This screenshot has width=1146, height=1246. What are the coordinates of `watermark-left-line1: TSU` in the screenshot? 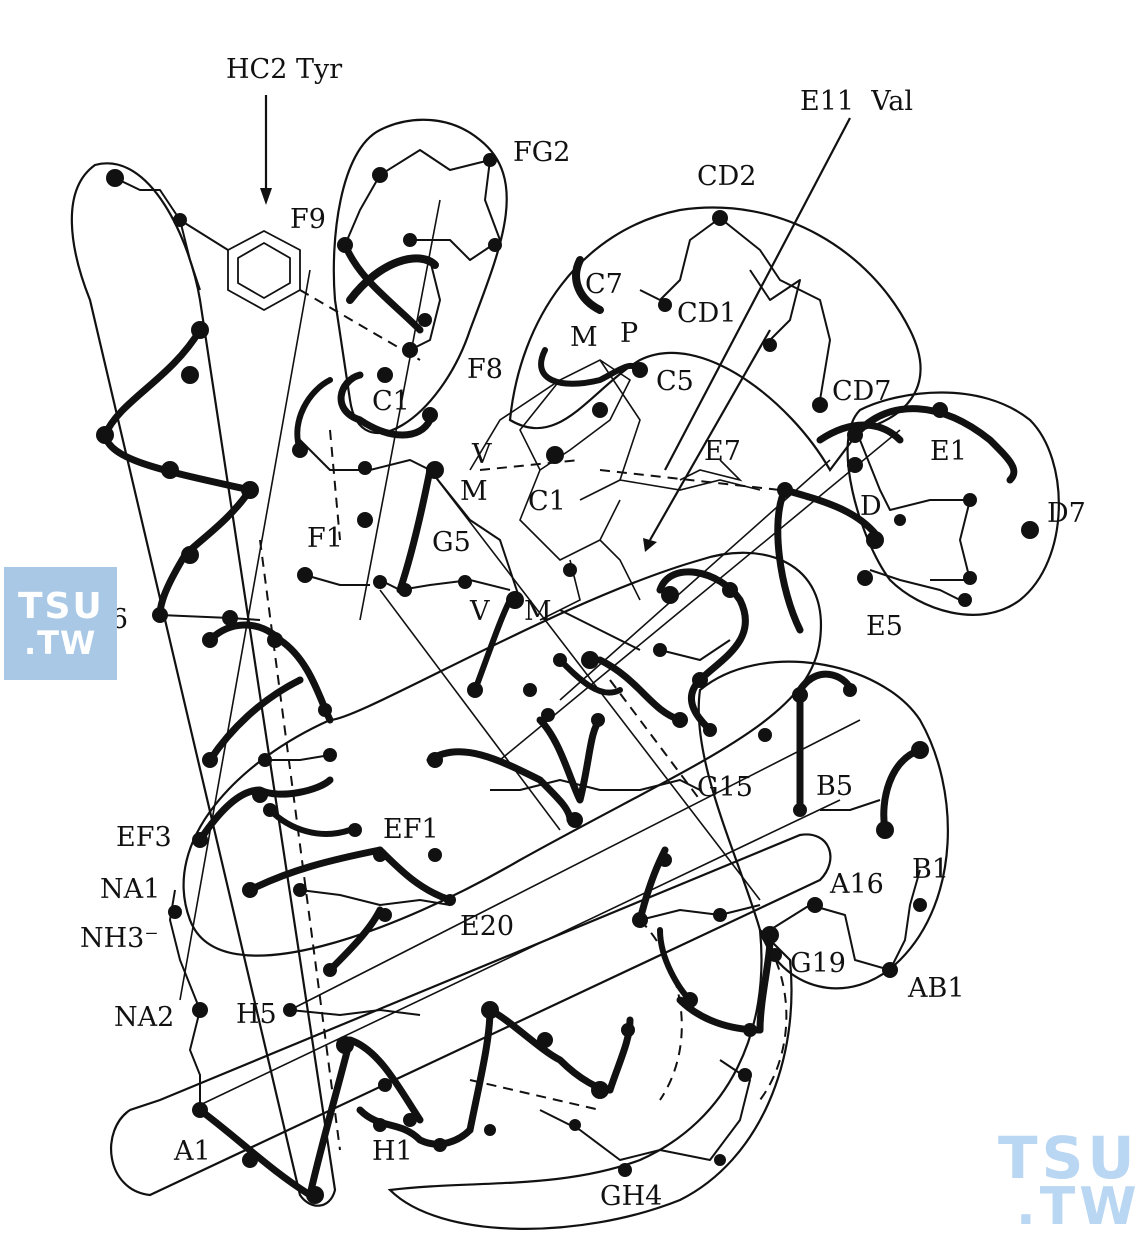 It's located at (61, 606).